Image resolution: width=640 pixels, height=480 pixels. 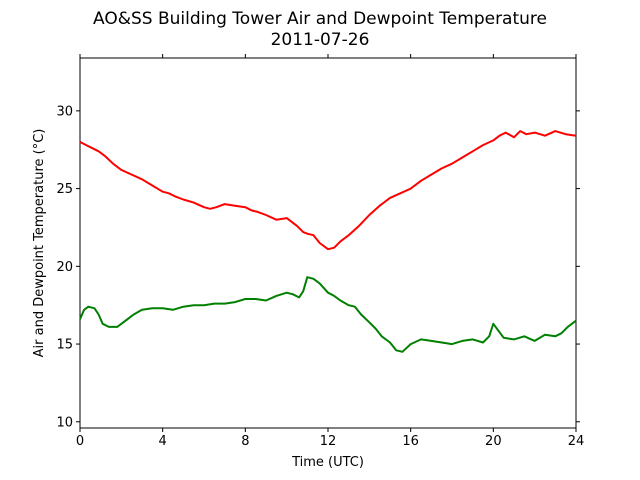 I want to click on x-tick-label: 12, so click(x=328, y=441).